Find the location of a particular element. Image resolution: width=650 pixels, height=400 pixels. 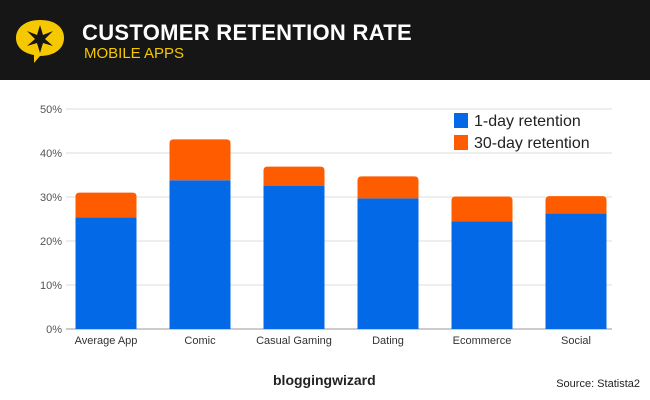

y-tick-label: 40% is located at coordinates (51, 154).